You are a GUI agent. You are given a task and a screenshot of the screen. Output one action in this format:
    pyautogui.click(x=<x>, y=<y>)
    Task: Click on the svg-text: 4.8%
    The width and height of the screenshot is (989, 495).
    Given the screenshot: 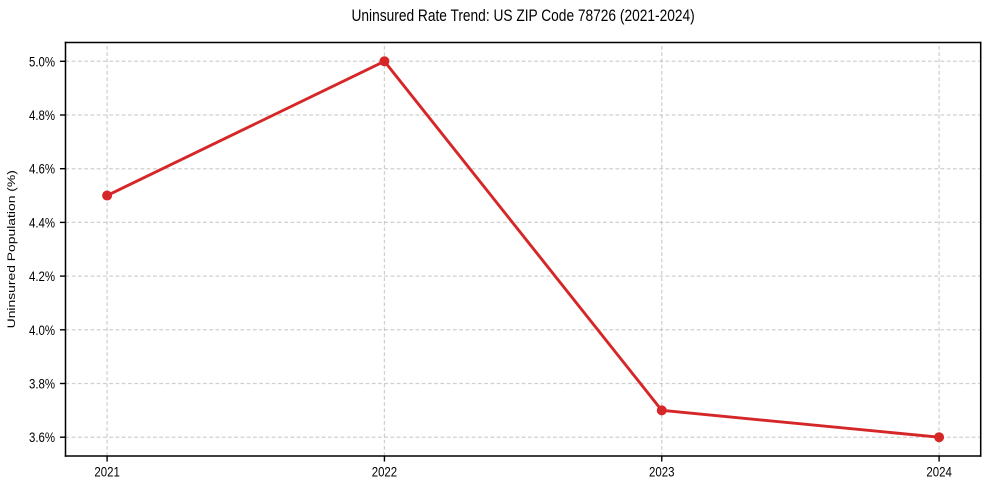 What is the action you would take?
    pyautogui.click(x=42, y=115)
    